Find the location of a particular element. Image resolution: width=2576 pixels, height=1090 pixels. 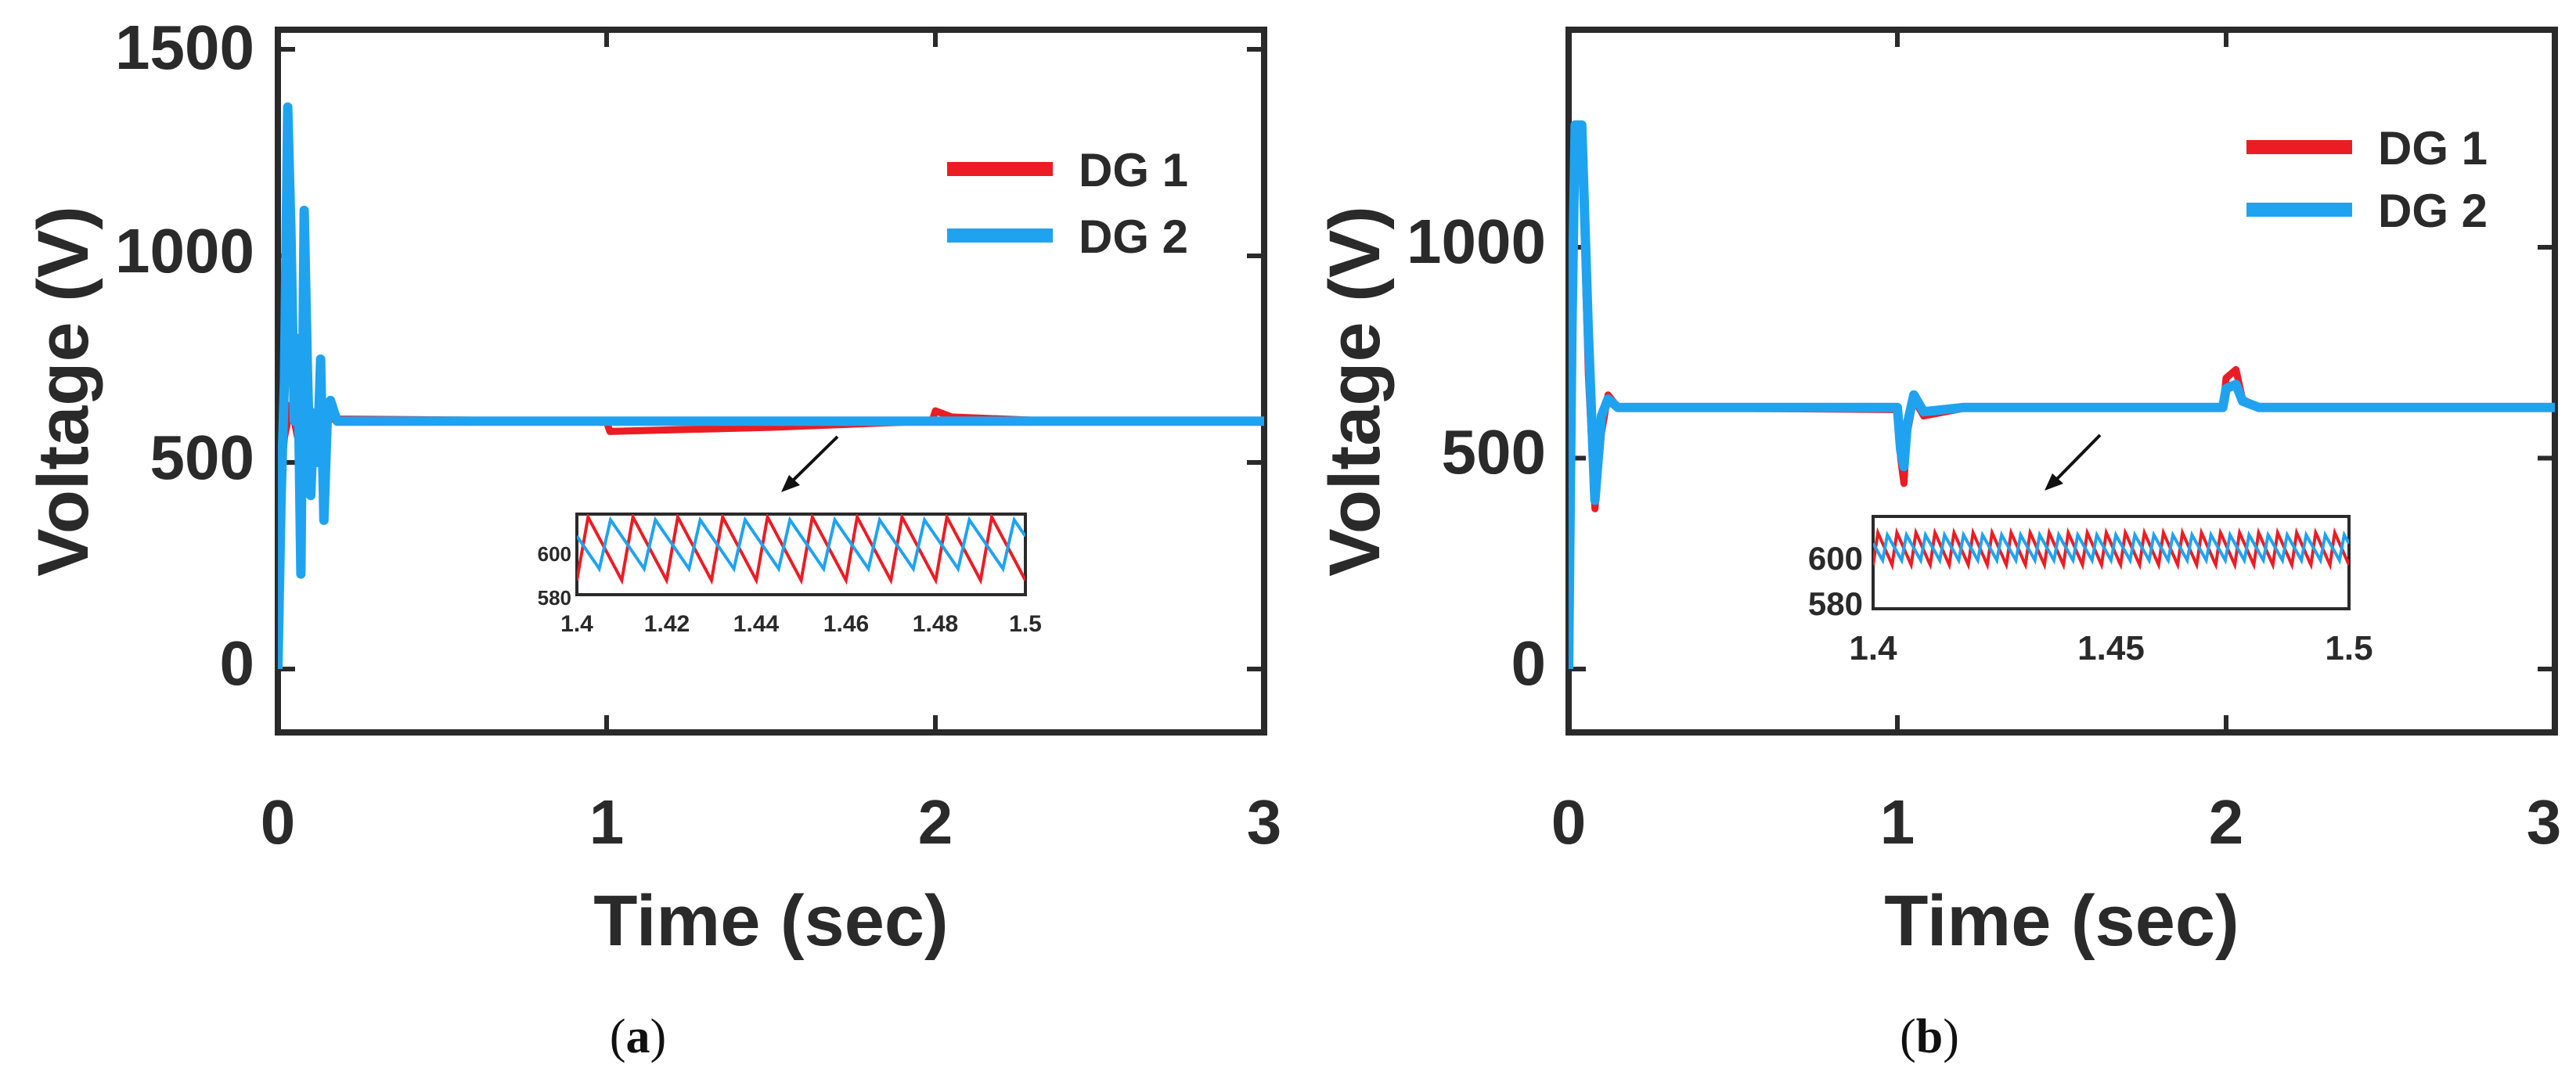

panel-a-inset-series is located at coordinates (801, 549).